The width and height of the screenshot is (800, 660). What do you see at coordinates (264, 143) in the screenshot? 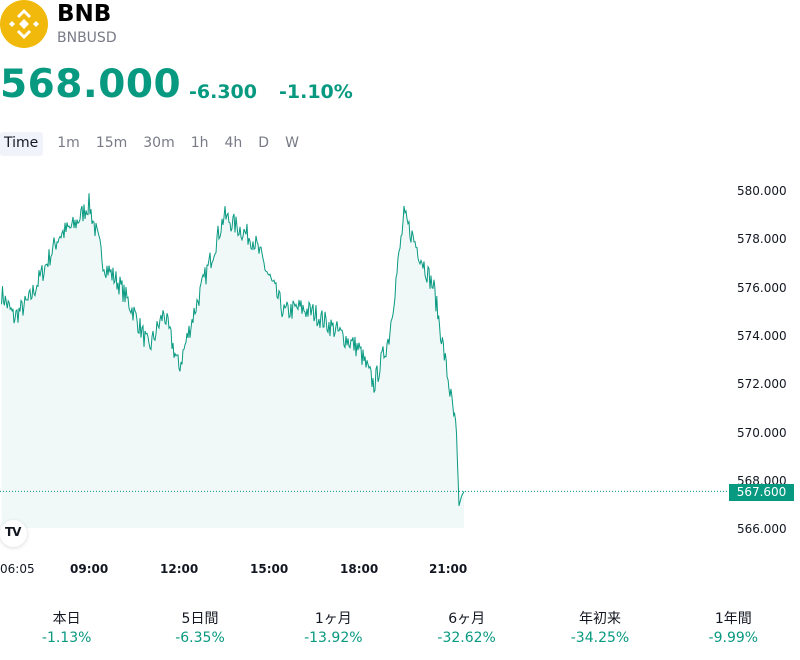
I see `tab-d: D` at bounding box center [264, 143].